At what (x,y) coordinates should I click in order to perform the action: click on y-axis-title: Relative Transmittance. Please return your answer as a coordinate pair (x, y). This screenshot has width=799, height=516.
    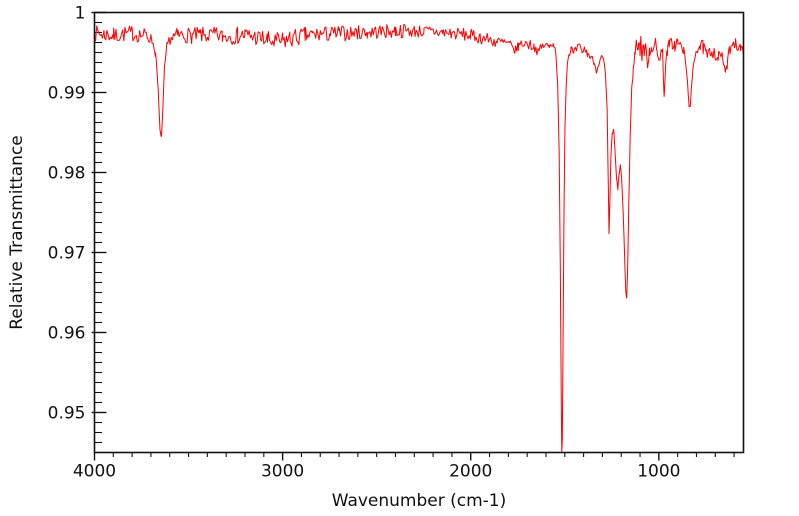
    Looking at the image, I should click on (17, 232).